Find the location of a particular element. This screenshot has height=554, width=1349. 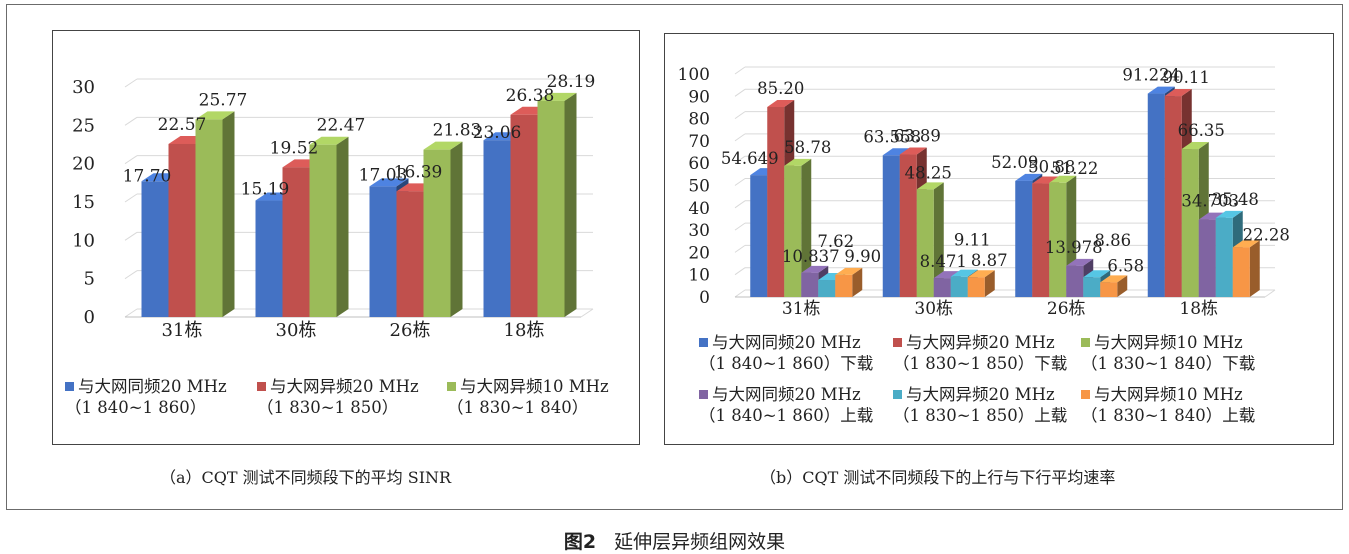

bar-top-s4-c3 is located at coordinates (1229, 214).